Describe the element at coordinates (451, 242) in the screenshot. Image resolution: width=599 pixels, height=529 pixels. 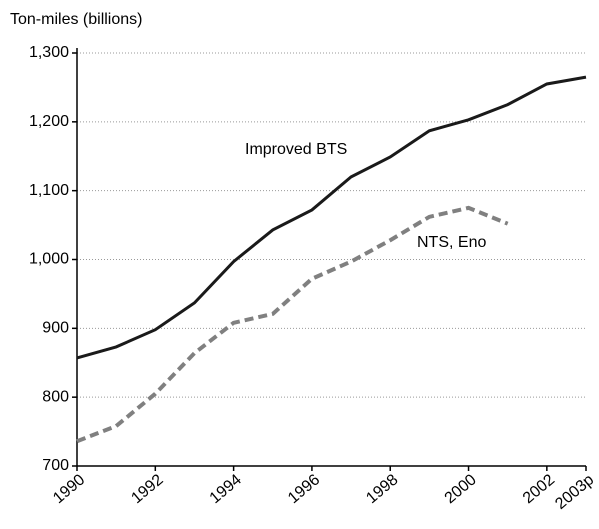
I see `series-label: NTS, Eno` at that location.